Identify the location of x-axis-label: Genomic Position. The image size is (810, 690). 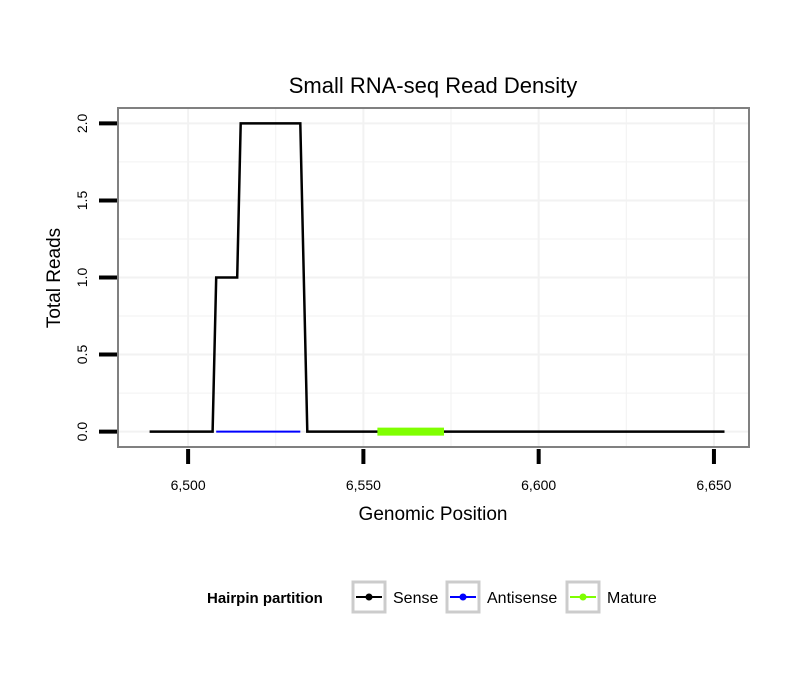
(433, 514).